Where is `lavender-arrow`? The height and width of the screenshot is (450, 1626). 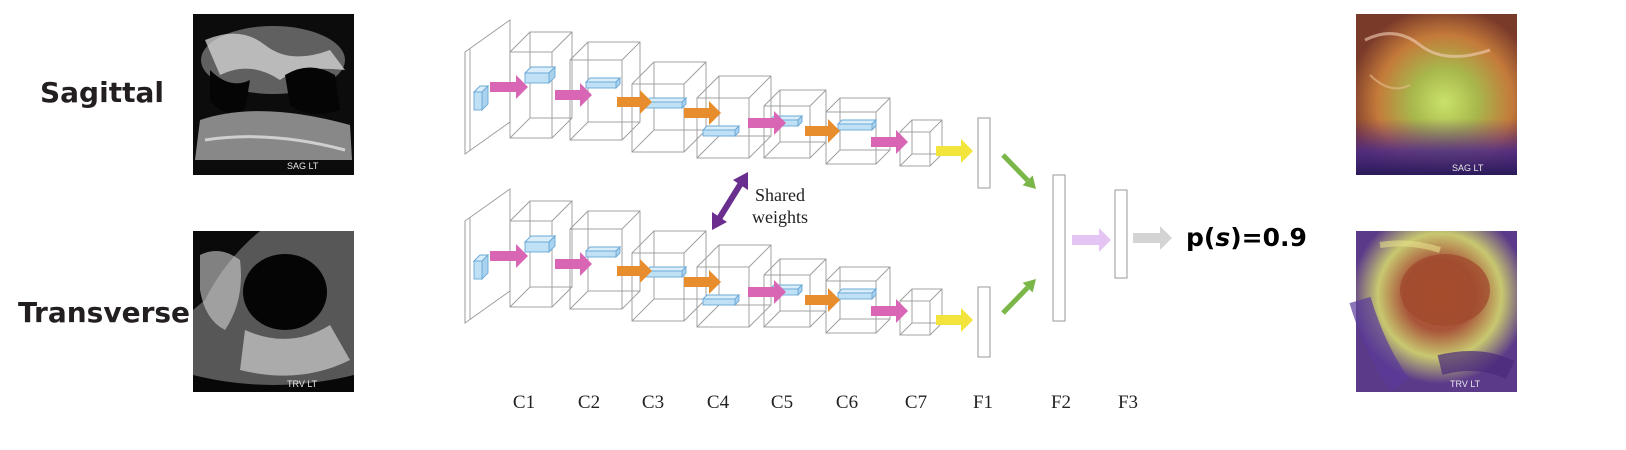
lavender-arrow is located at coordinates (1091, 240).